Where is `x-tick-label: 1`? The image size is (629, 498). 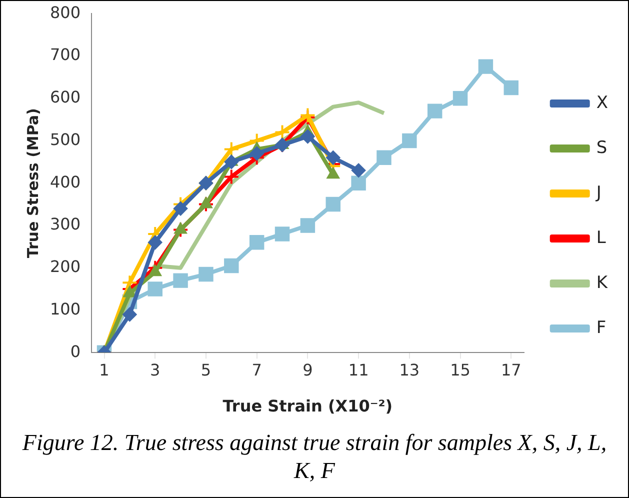
x-tick-label: 1 is located at coordinates (104, 370).